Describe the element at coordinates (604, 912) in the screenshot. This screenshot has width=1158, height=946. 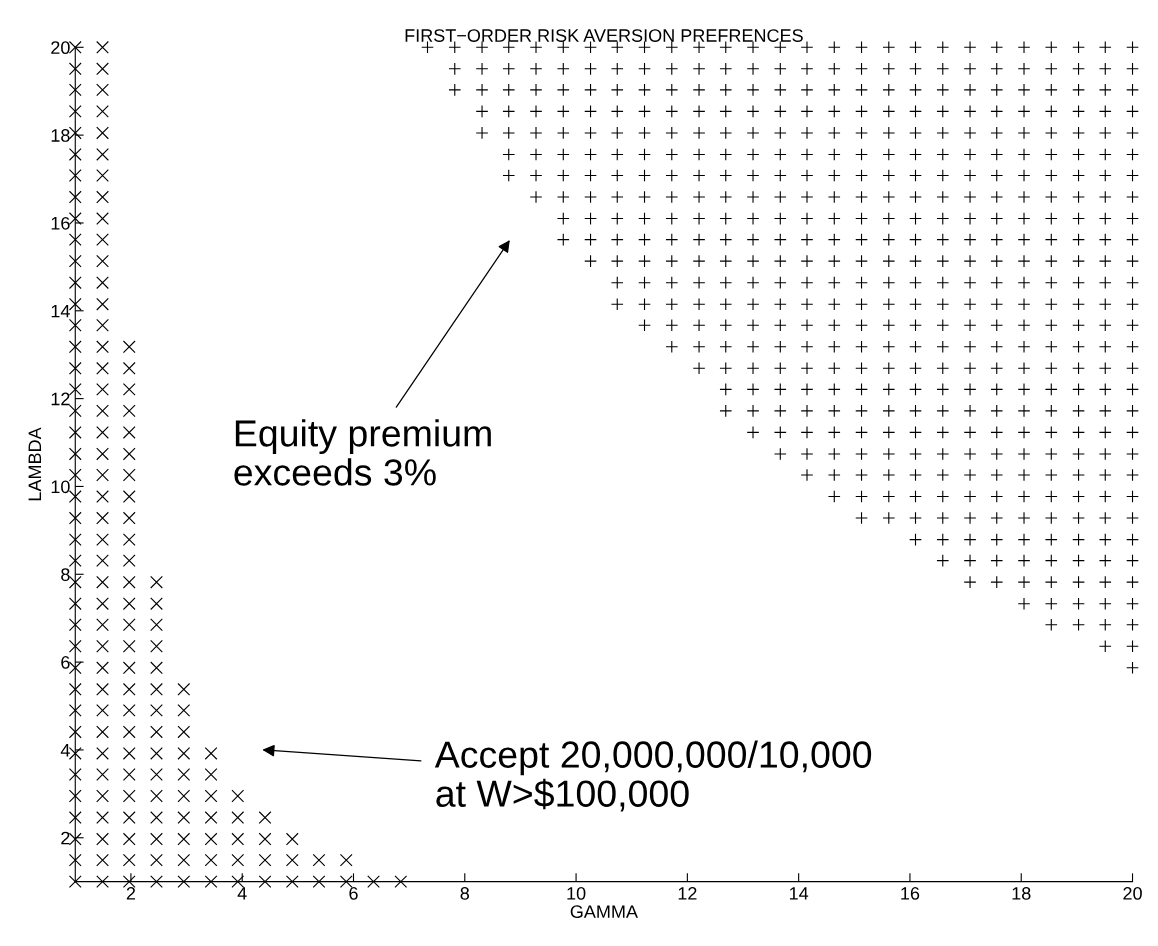
I see `x-axis-title: GAMMA` at that location.